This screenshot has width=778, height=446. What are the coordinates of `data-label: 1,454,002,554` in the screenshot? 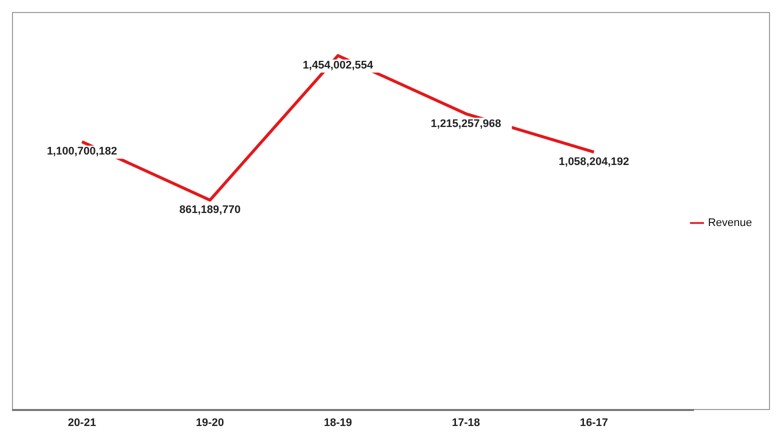 It's located at (338, 66).